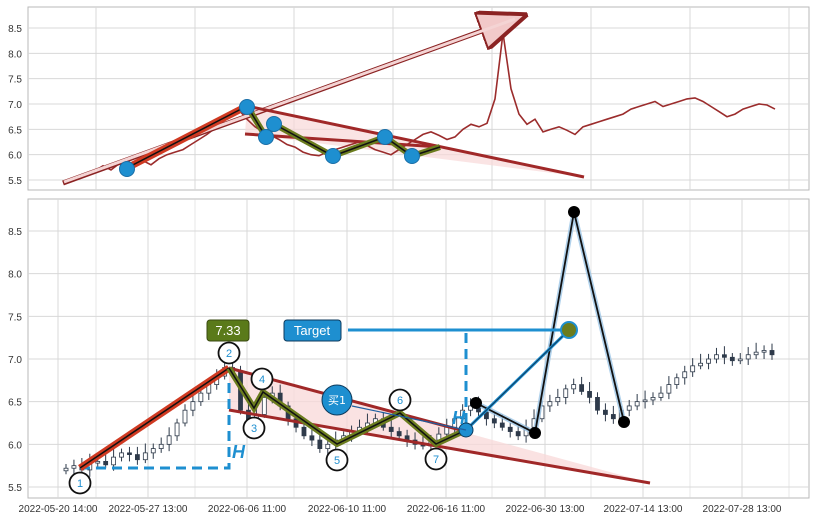 This screenshot has width=816, height=520. Describe the element at coordinates (254, 429) in the screenshot. I see `detail-point-3-label: 3` at that location.